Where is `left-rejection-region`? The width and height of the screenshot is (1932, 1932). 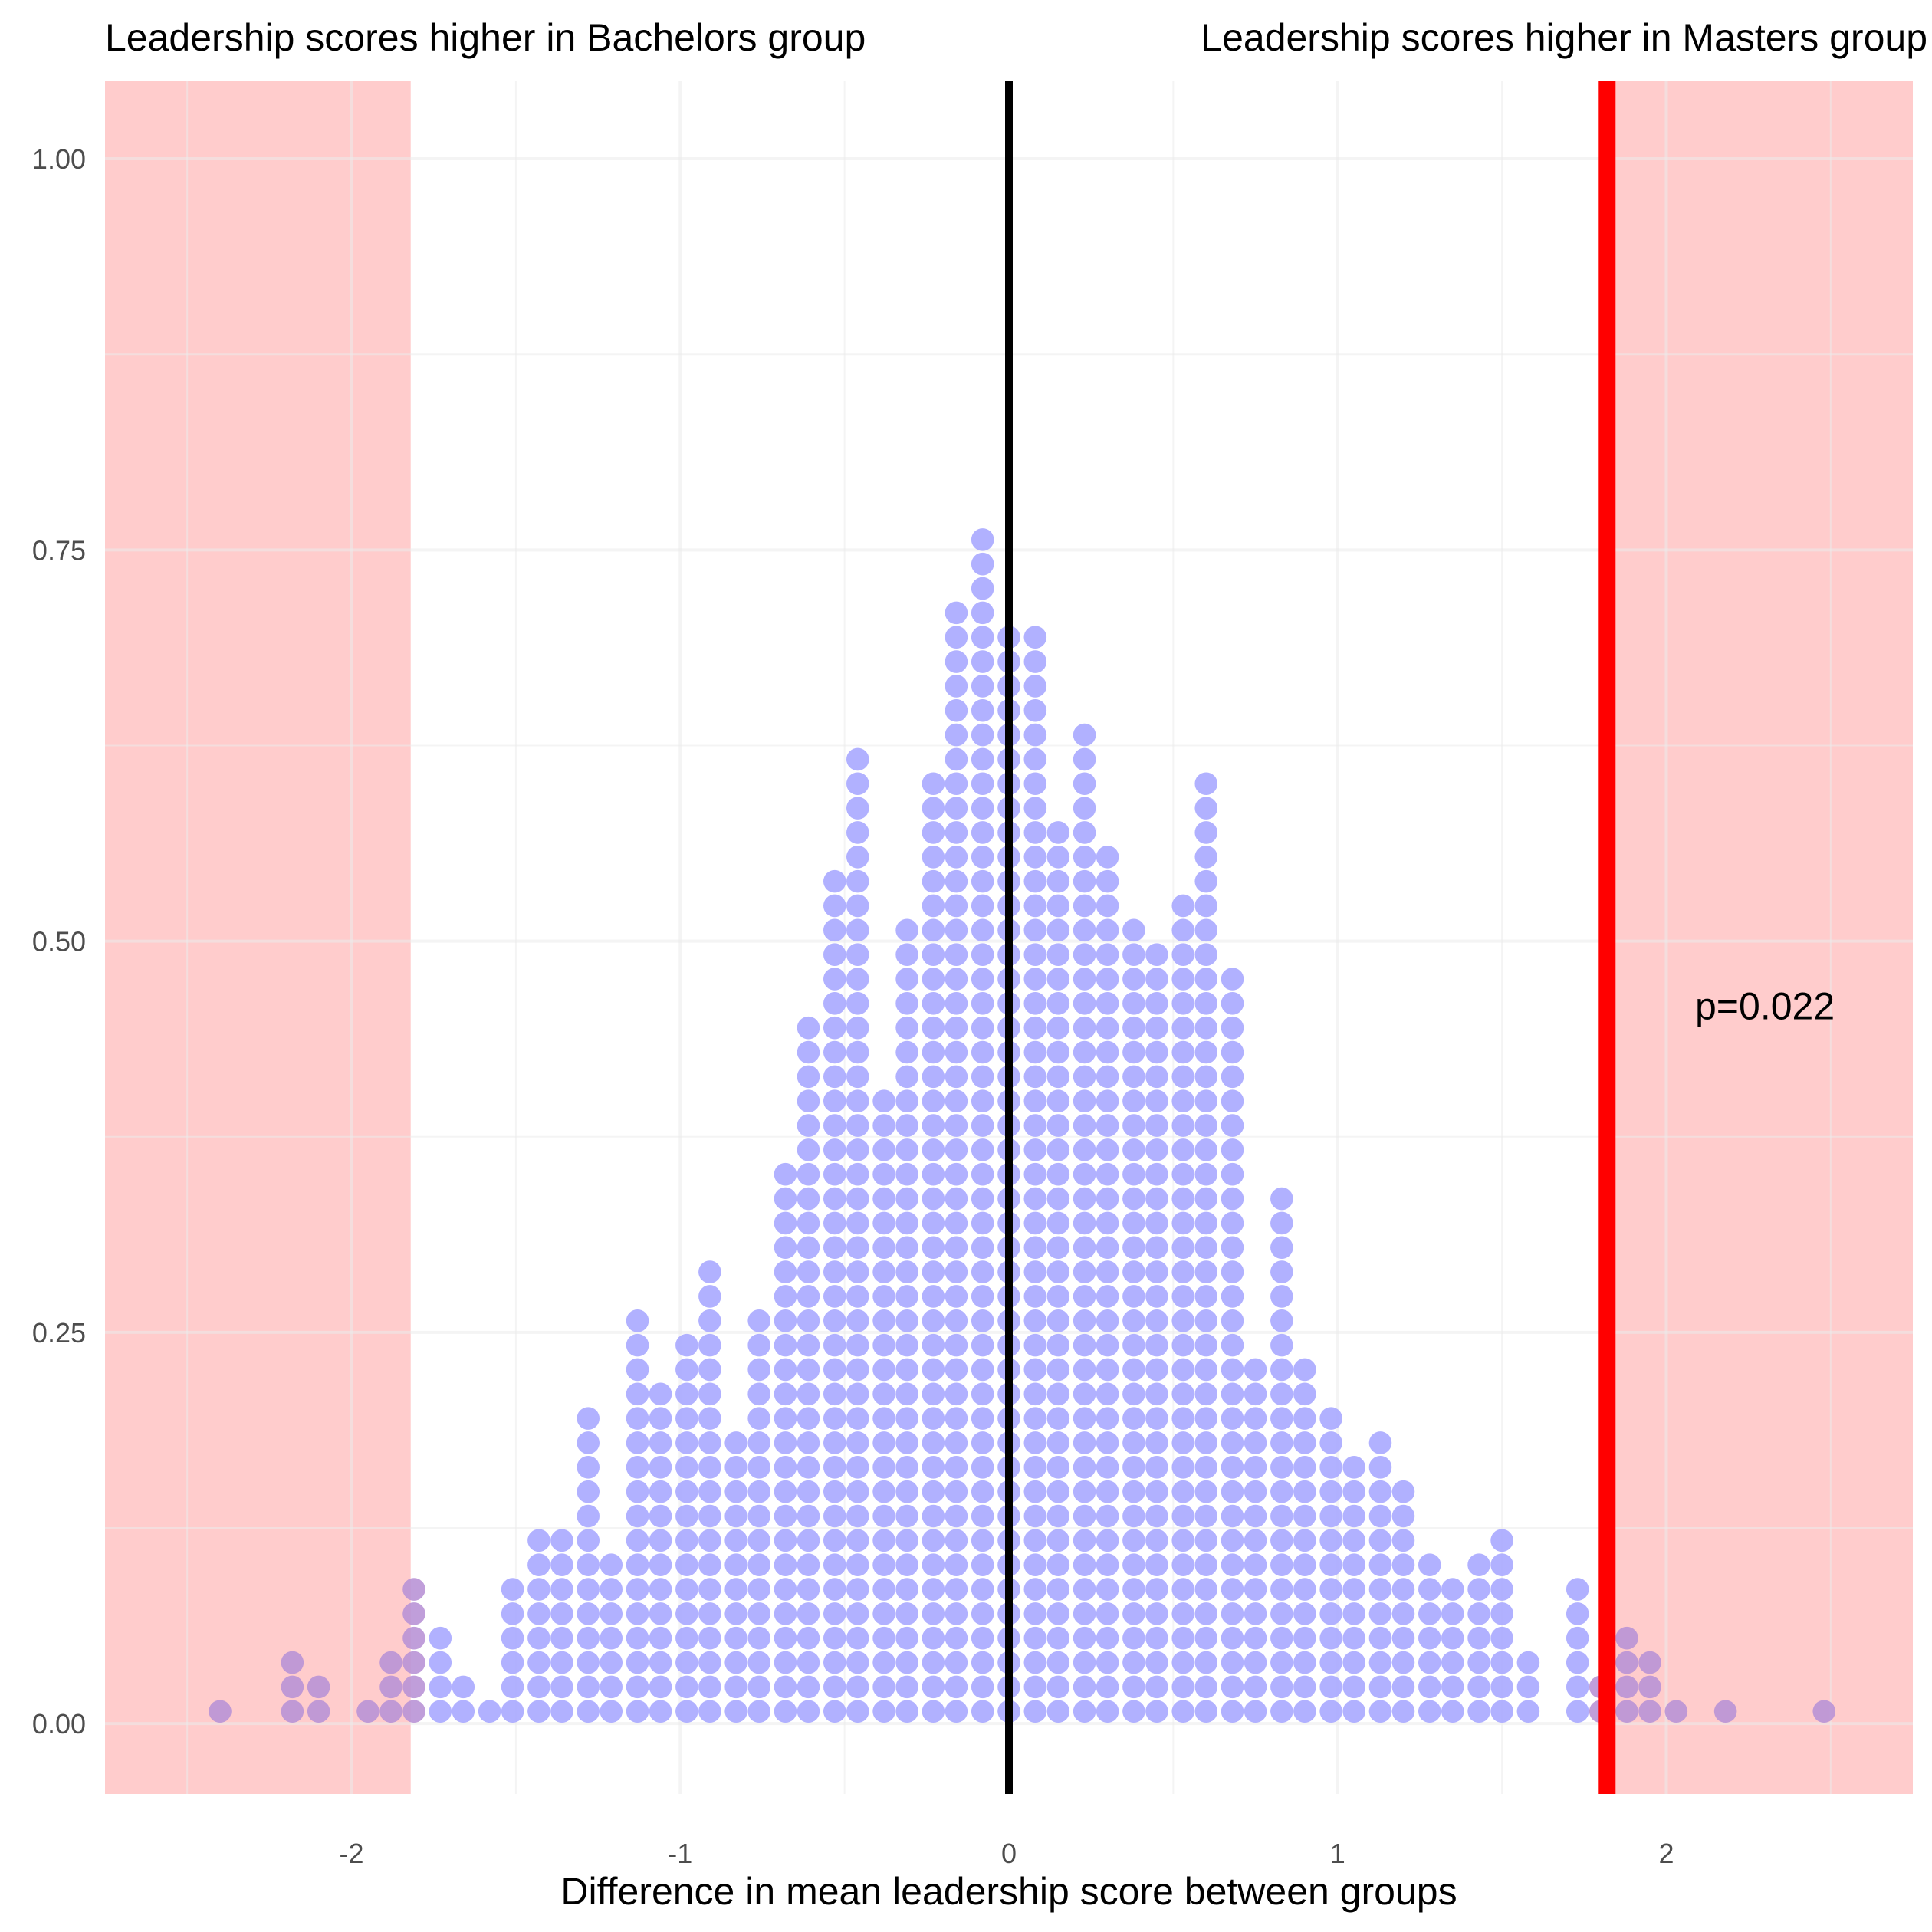 left-rejection-region is located at coordinates (258, 937).